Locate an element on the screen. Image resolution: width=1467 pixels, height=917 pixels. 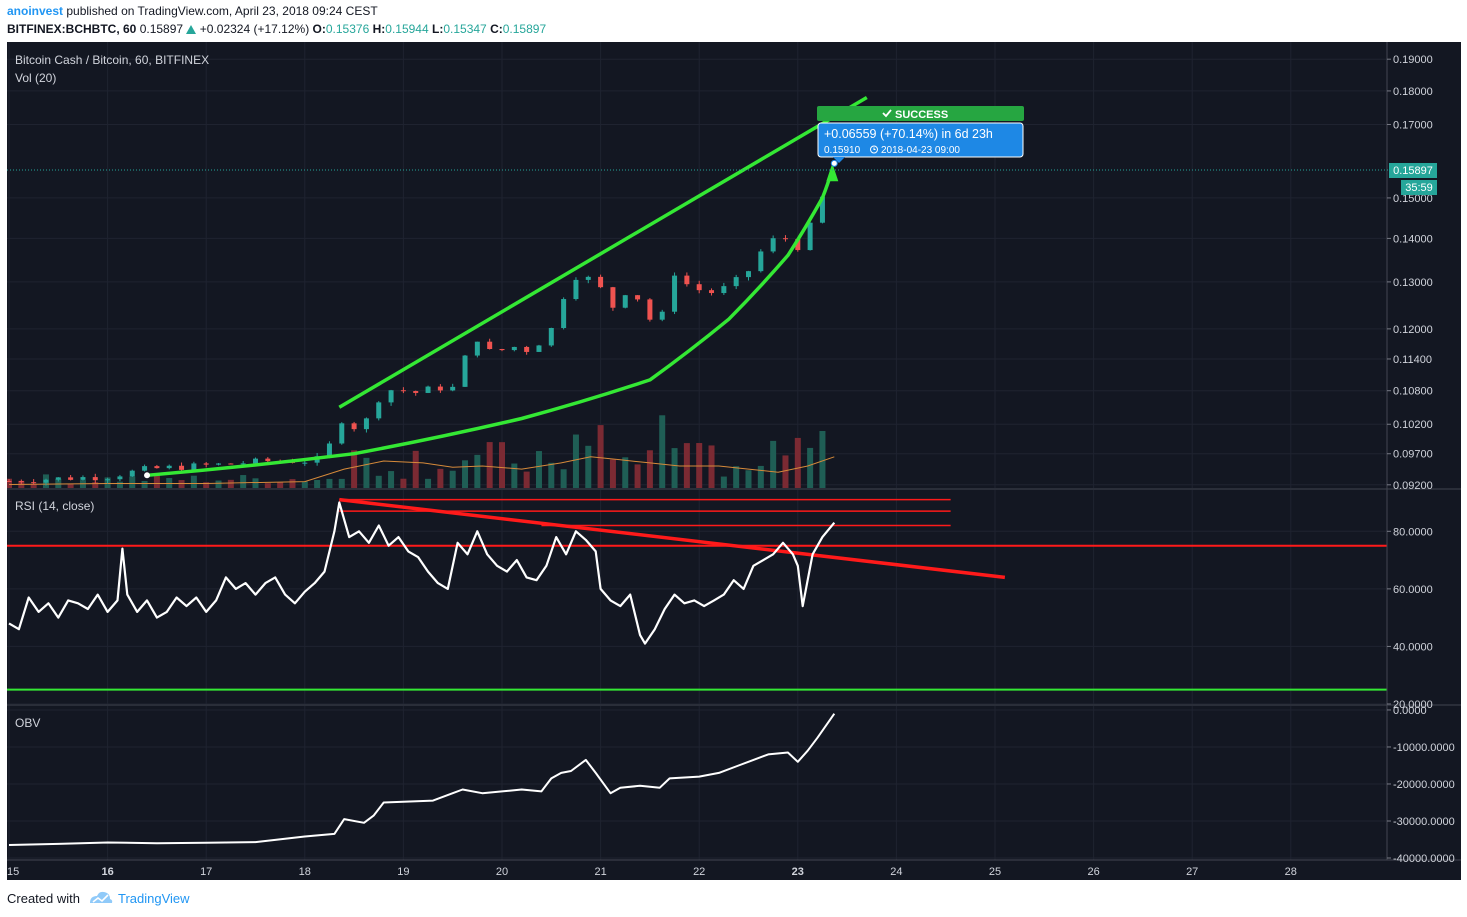
x-tick-label: 16 is located at coordinates (107, 872).